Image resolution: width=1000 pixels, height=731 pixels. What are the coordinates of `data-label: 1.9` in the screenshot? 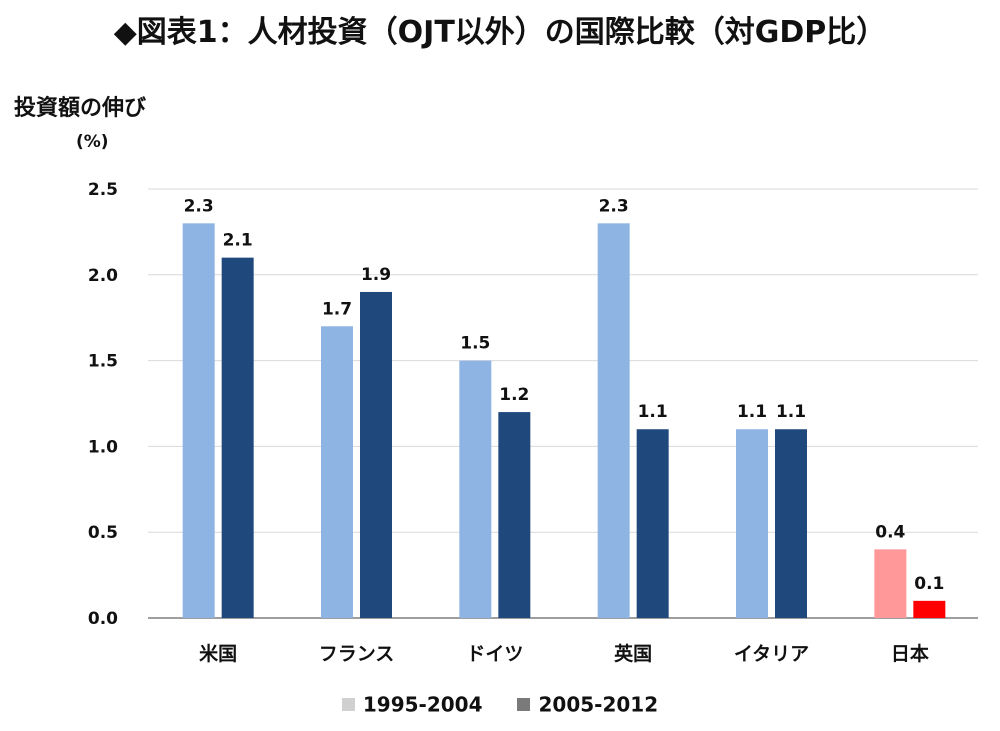 It's located at (376, 275).